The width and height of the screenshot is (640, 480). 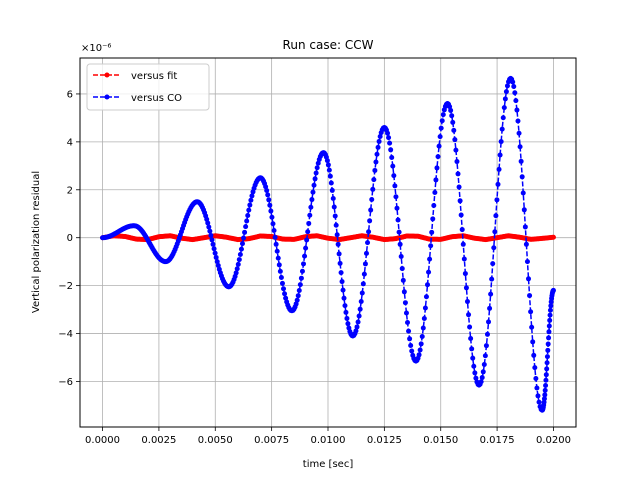 What do you see at coordinates (328, 440) in the screenshot?
I see `x-tick-label: 0.0100` at bounding box center [328, 440].